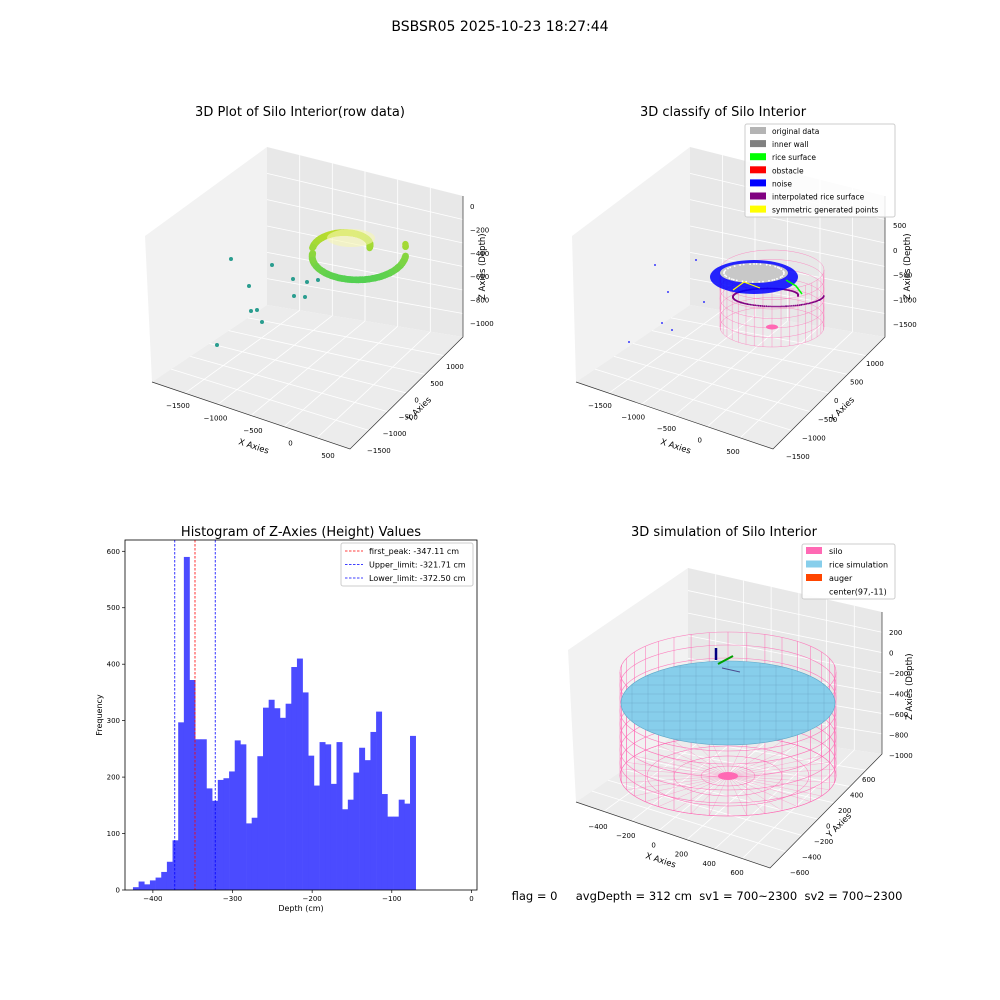 This screenshot has height=1000, width=1000. What do you see at coordinates (113, 608) in the screenshot?
I see `y-tick-label: 500` at bounding box center [113, 608].